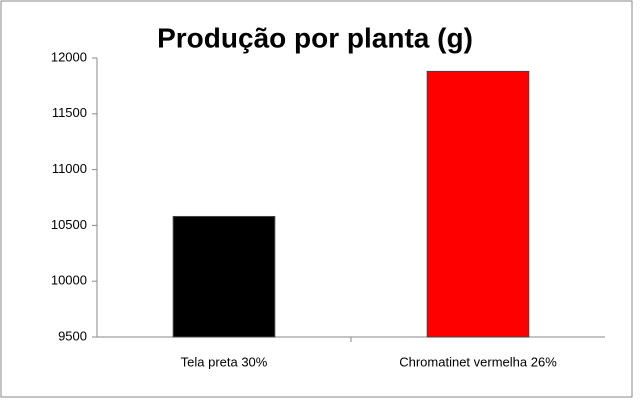 This screenshot has width=640, height=406. I want to click on x-tick-label: Chromatinet vermelha 26%, so click(478, 361).